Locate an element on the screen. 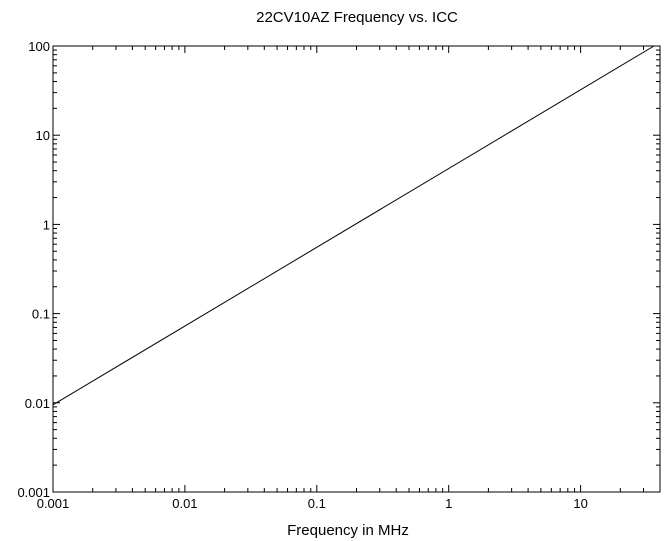 The height and width of the screenshot is (541, 664). x-tick-label: 10 is located at coordinates (580, 503).